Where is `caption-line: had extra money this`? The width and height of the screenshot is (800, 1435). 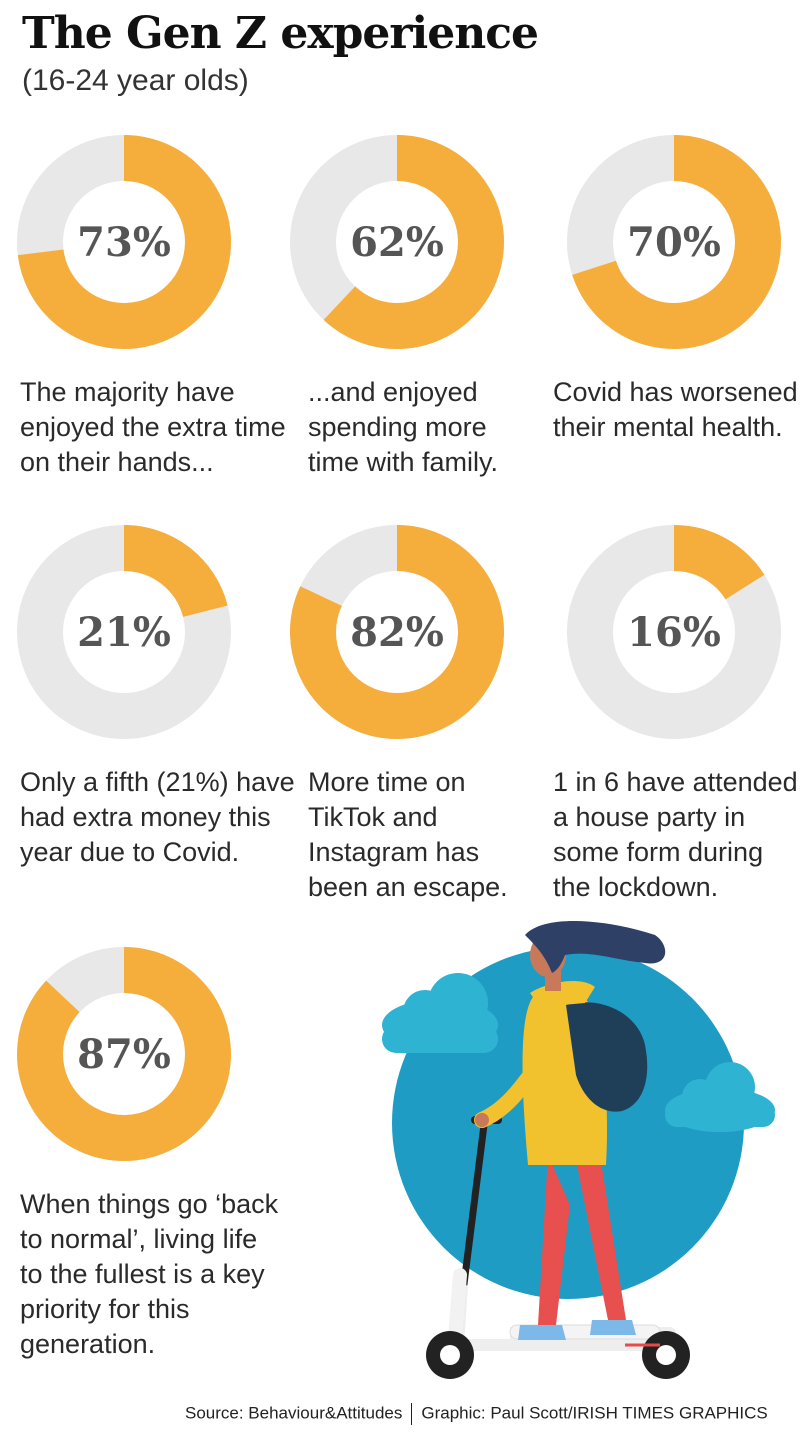
caption-line: had extra money this is located at coordinates (145, 817).